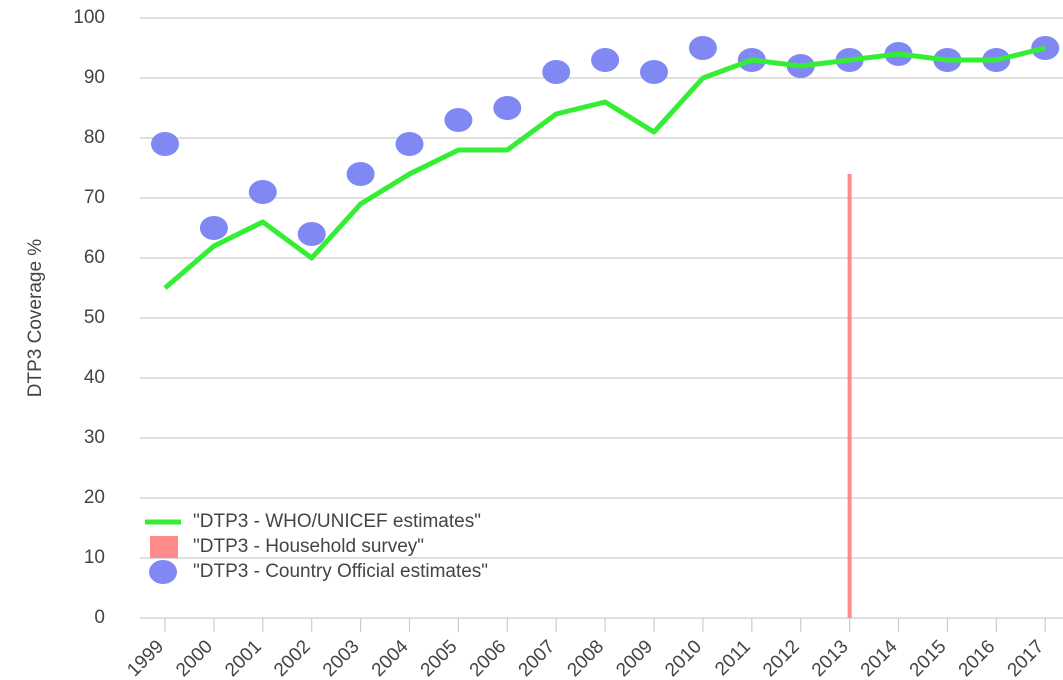 This screenshot has height=680, width=1063. I want to click on x-tick-label: 2000, so click(194, 658).